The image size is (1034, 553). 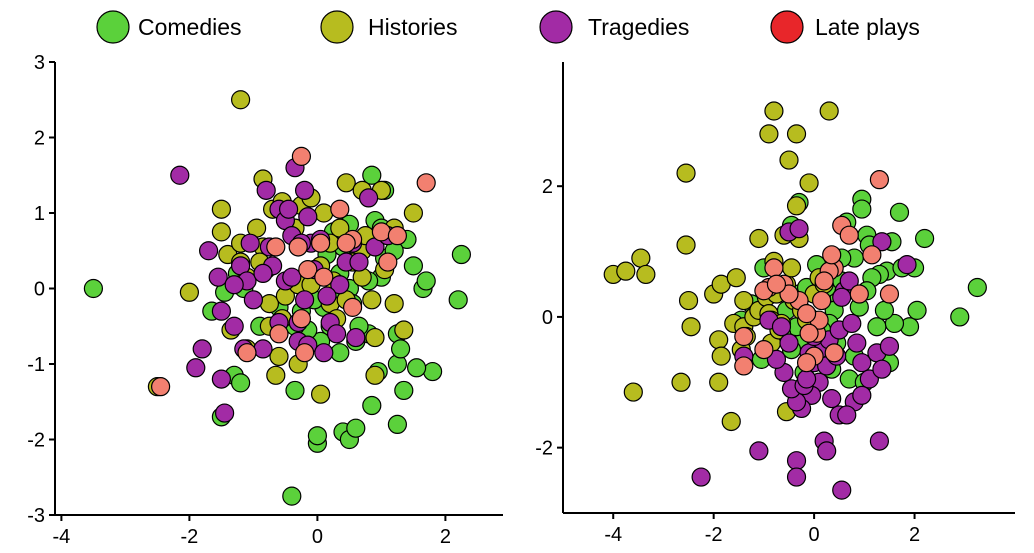 What do you see at coordinates (337, 27) in the screenshot?
I see `legend-marker-histories` at bounding box center [337, 27].